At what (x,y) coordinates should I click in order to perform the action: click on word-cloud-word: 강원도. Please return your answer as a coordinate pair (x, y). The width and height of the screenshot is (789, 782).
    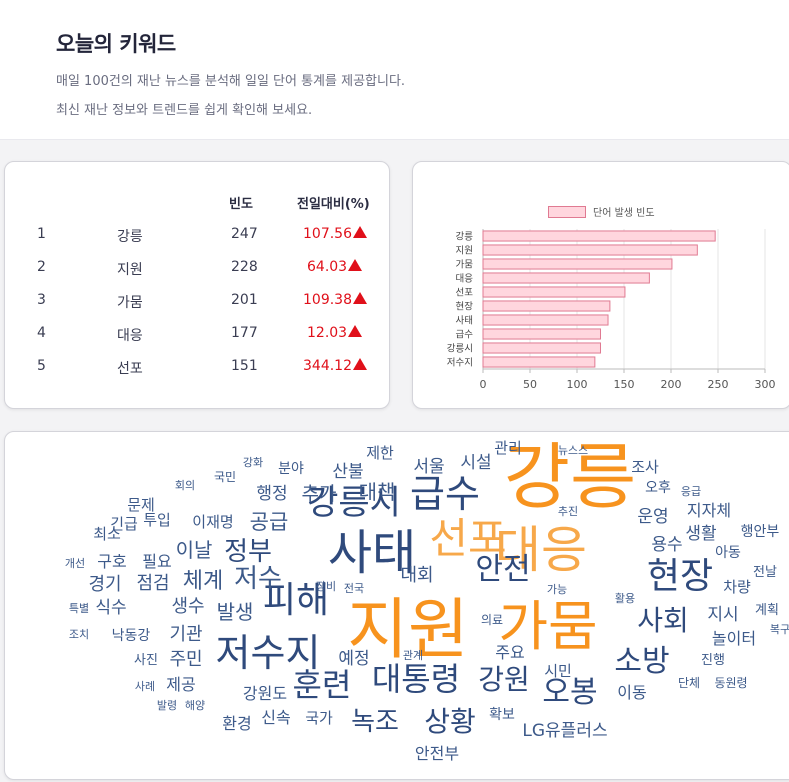
    Looking at the image, I should click on (265, 693).